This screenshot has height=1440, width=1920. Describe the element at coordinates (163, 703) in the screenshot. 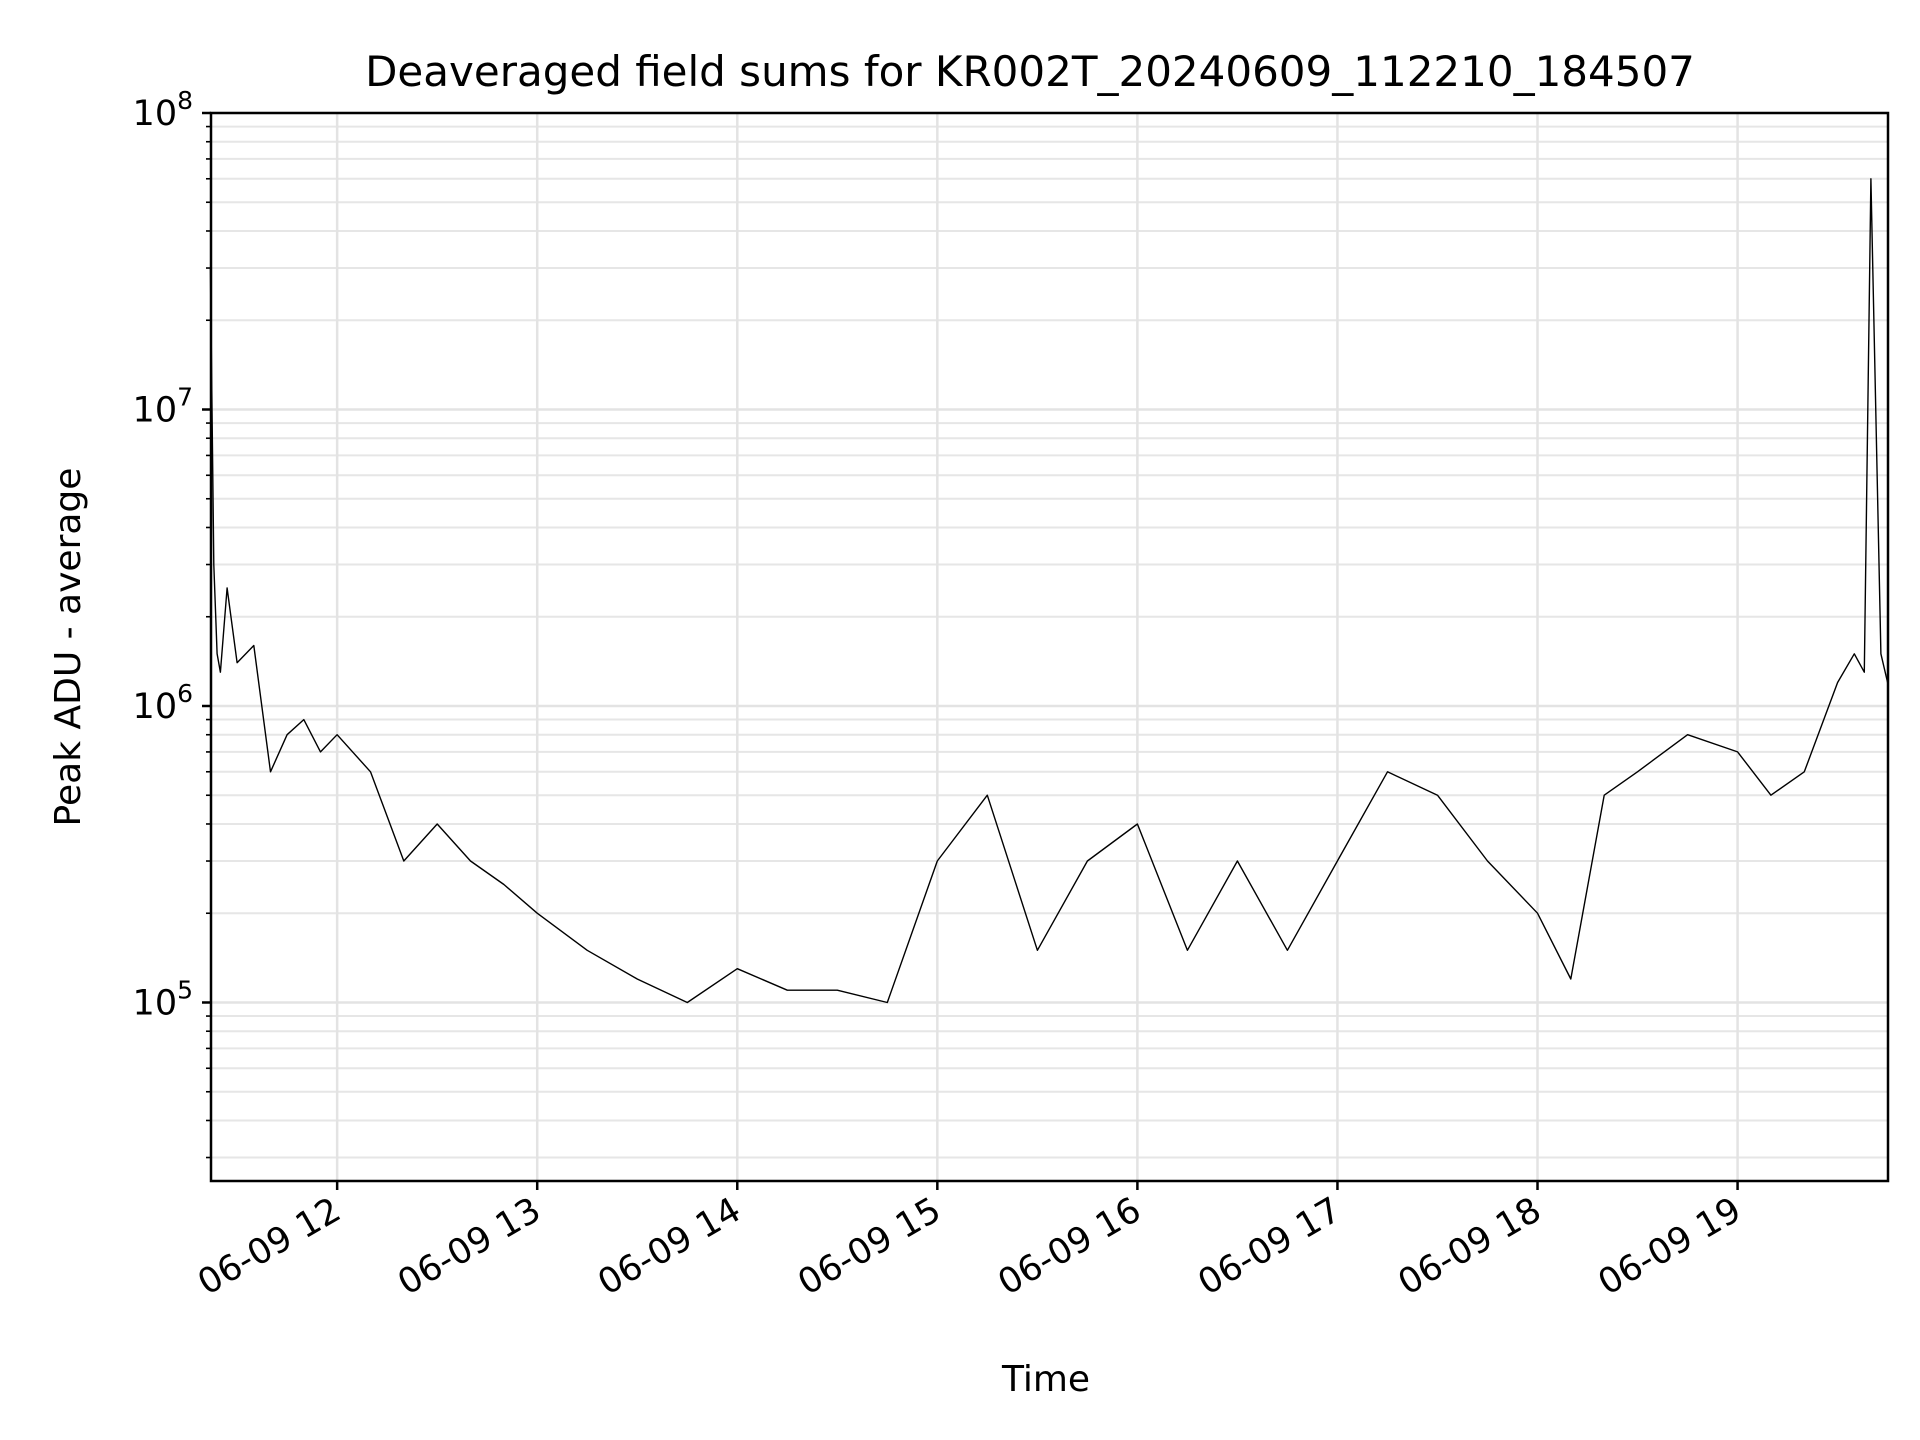

I see `y-tick-label: 10⁶` at that location.